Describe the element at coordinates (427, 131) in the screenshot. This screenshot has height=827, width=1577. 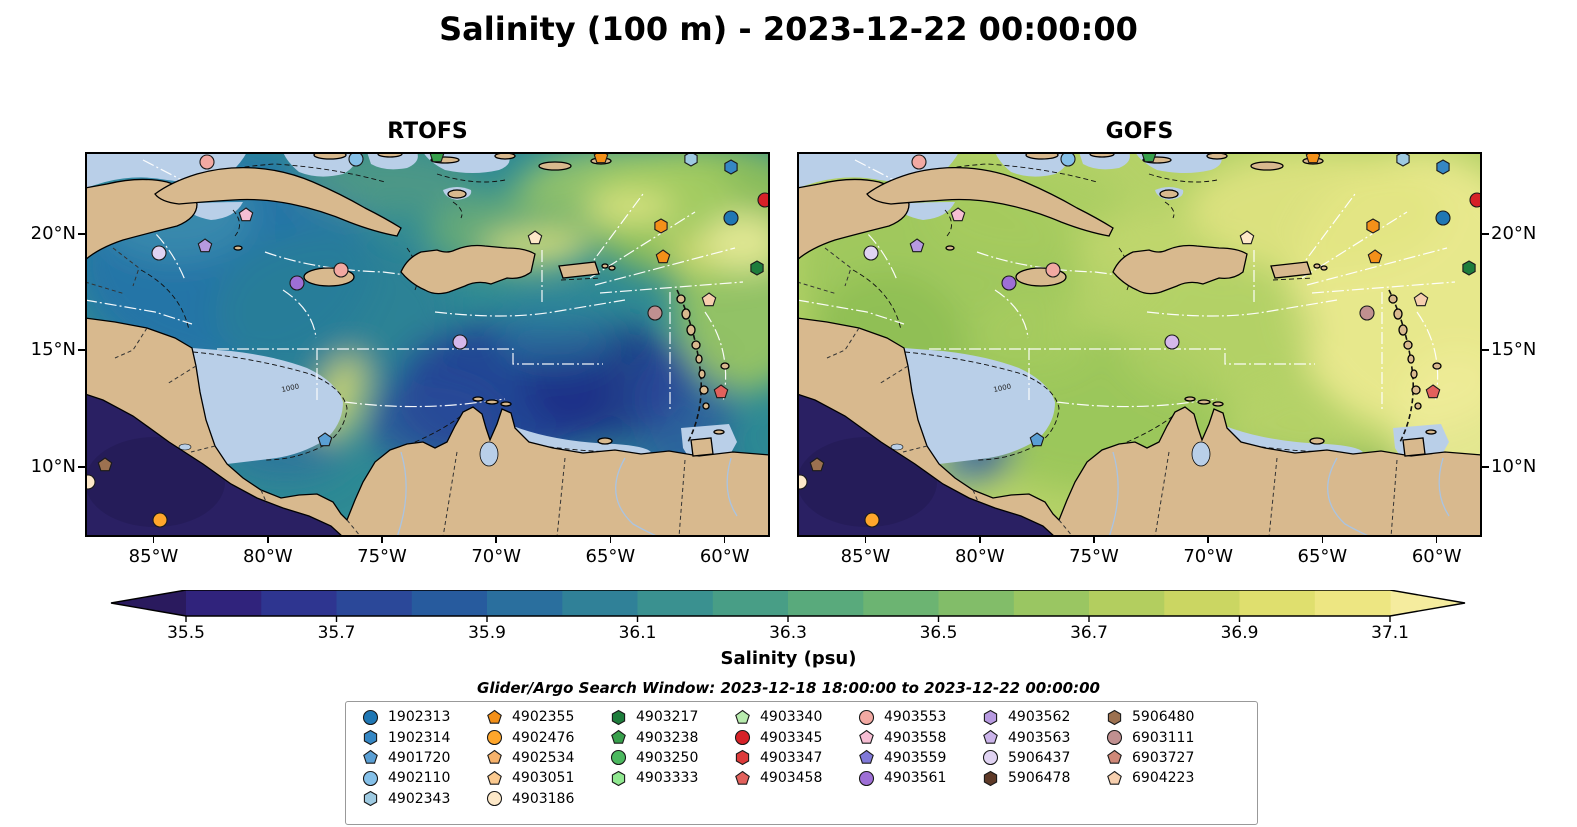
I see `panel-title-rtofs: RTOFS` at that location.